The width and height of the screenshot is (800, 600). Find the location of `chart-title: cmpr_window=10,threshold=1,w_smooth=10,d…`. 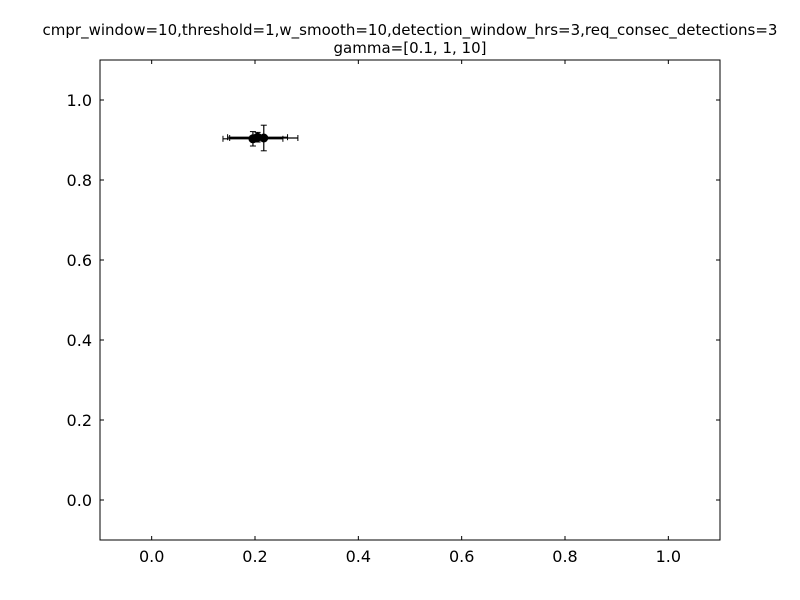

chart-title: cmpr_window=10,threshold=1,w_smooth=10,d… is located at coordinates (410, 30).